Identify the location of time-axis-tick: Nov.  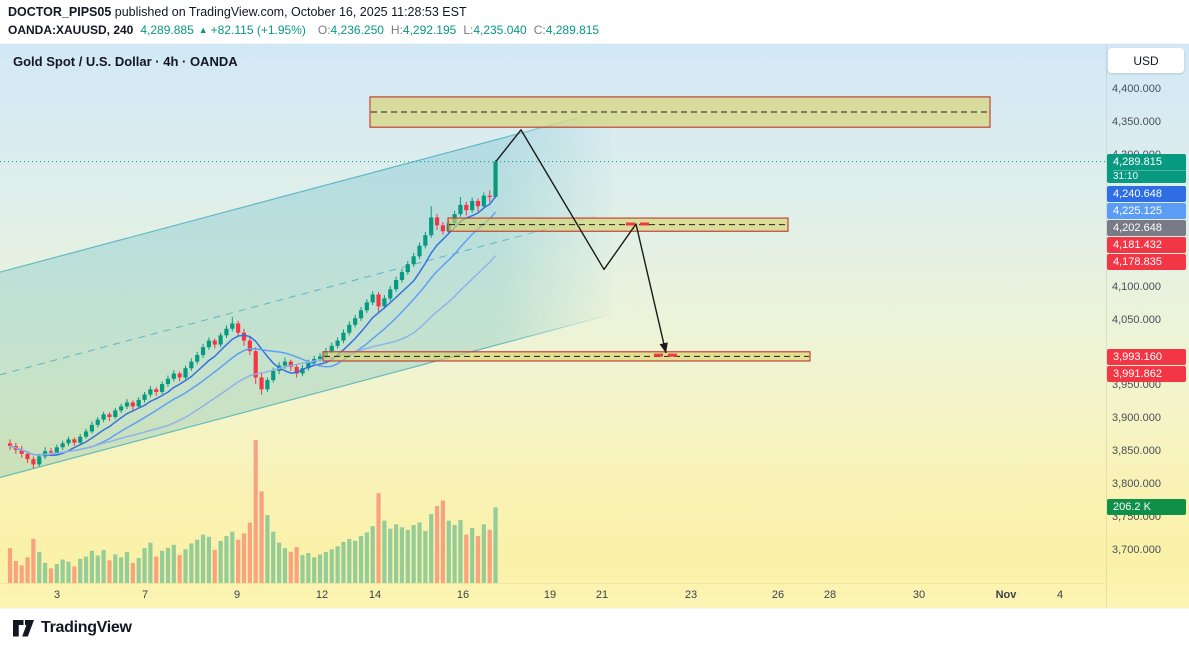
(1006, 595).